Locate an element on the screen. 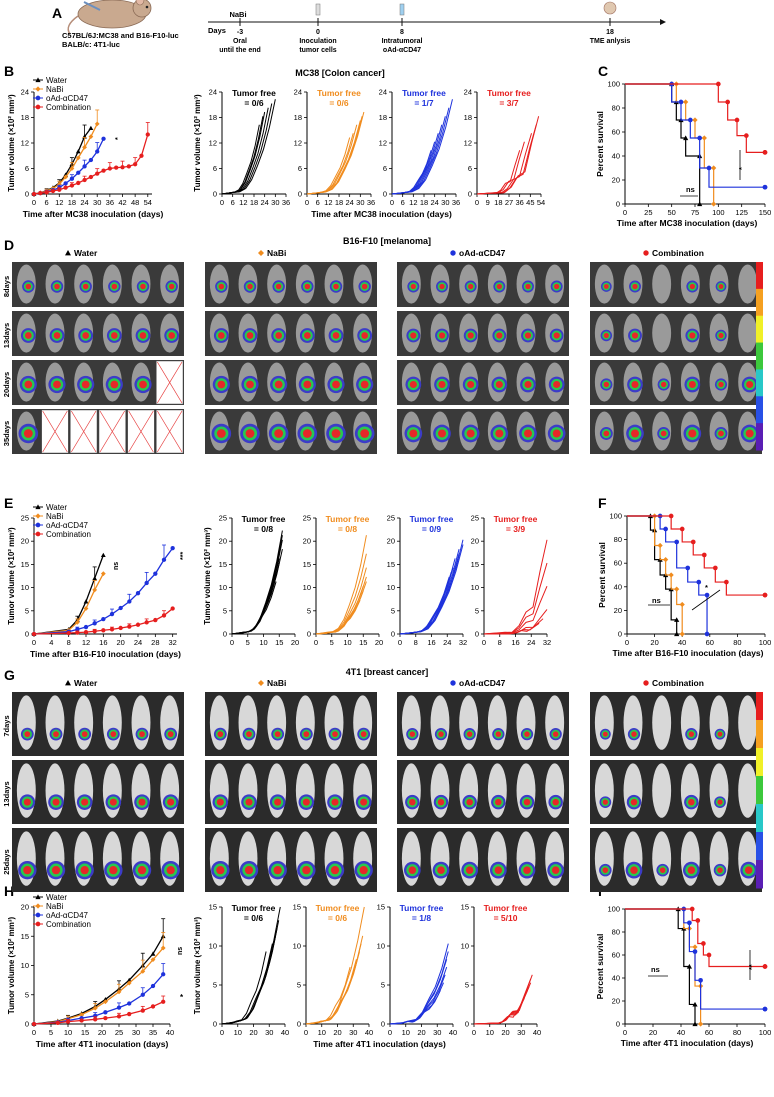 The height and width of the screenshot is (1097, 774). imaging-group-label: Combination is located at coordinates (678, 253).